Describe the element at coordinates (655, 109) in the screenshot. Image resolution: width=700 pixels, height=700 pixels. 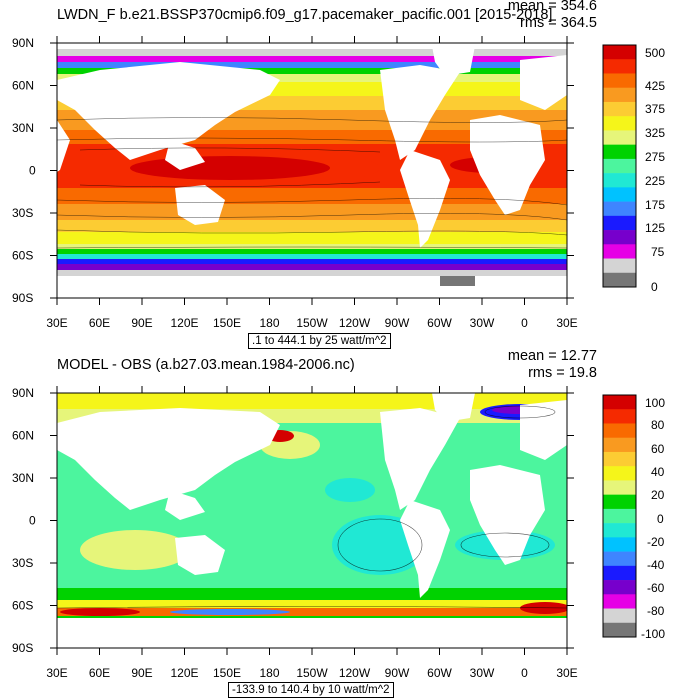
I see `colorbar-label: 375` at that location.